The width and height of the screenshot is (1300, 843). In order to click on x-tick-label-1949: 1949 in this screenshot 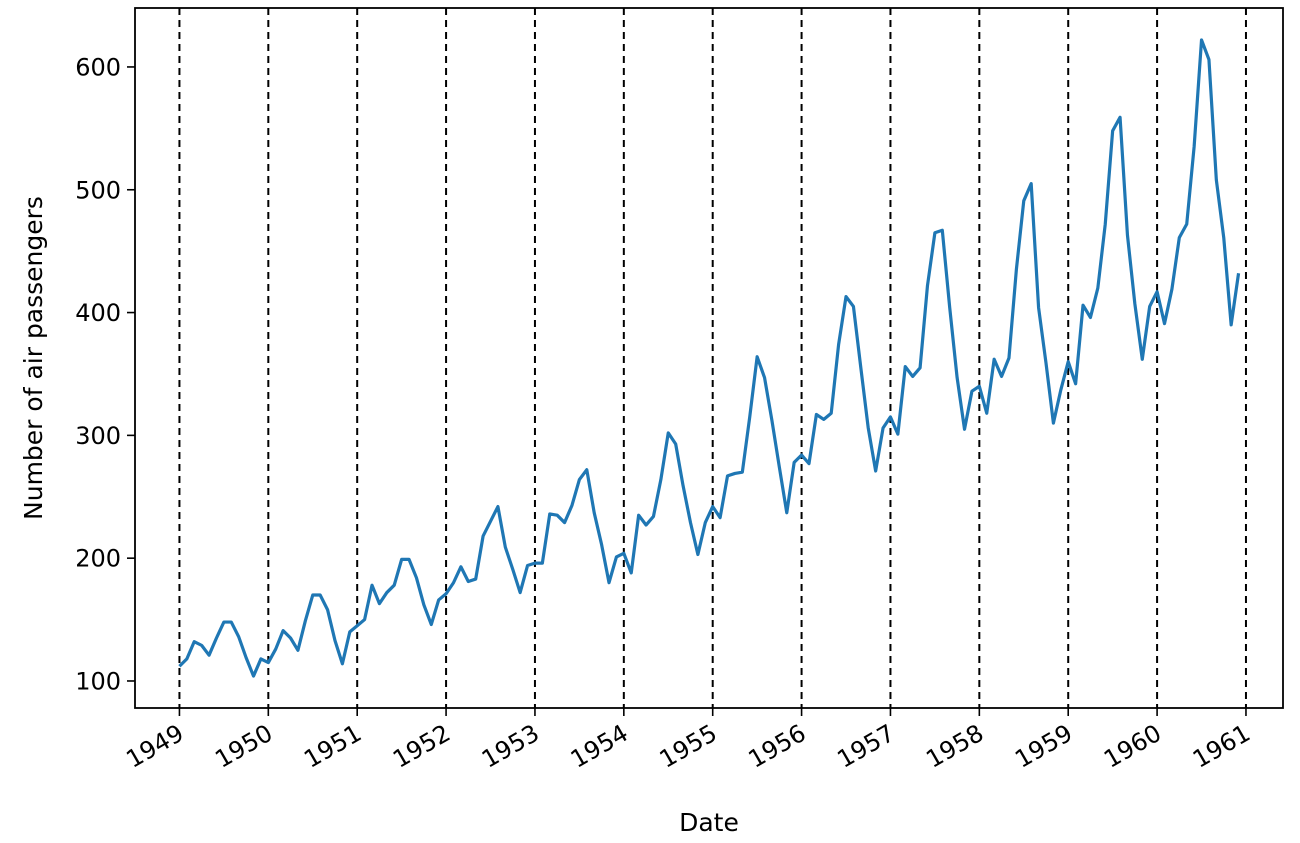, I will do `click(155, 746)`.